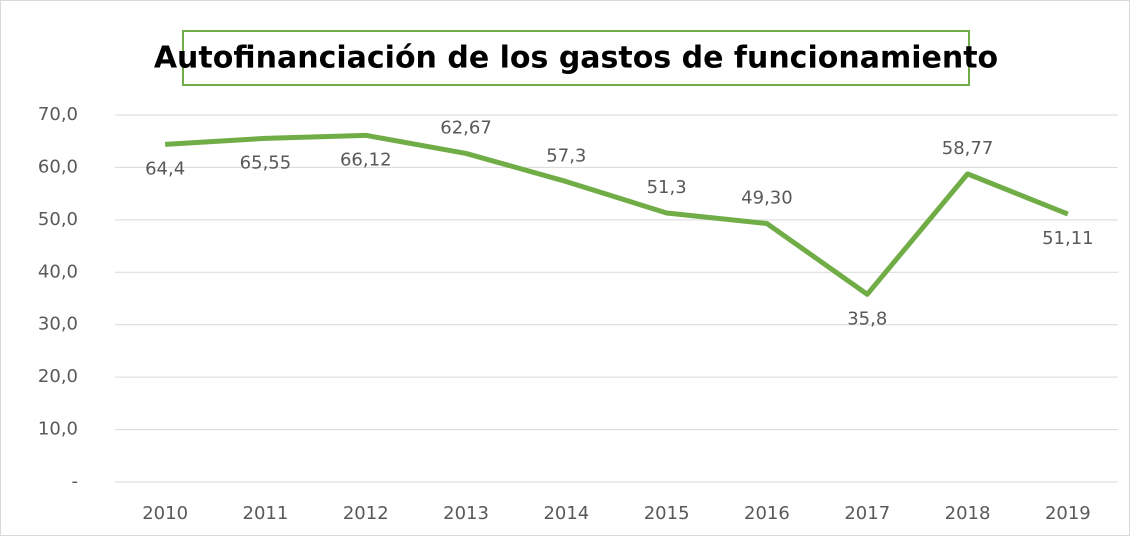 This screenshot has width=1130, height=536. What do you see at coordinates (1068, 238) in the screenshot?
I see `data-label: 51,11` at bounding box center [1068, 238].